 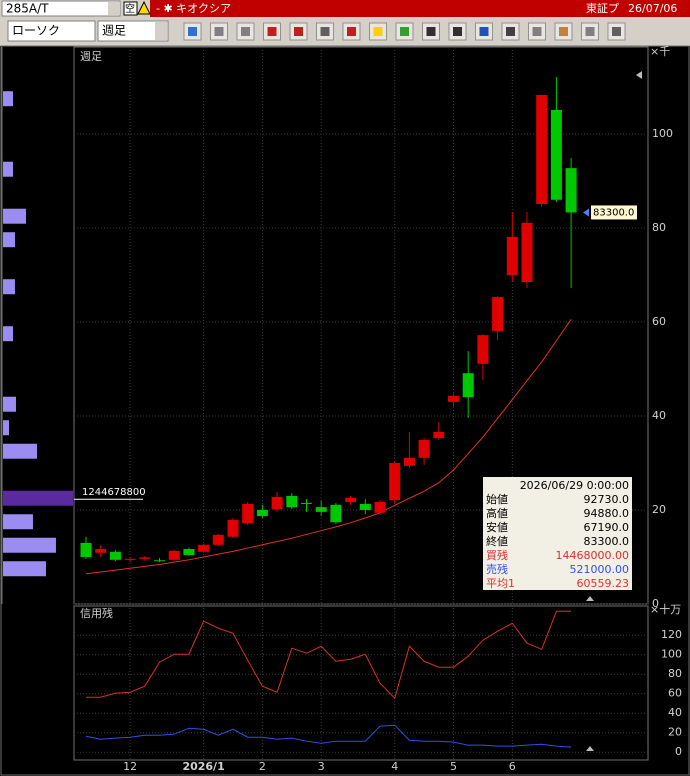 I want to click on style-select, so click(x=51, y=31).